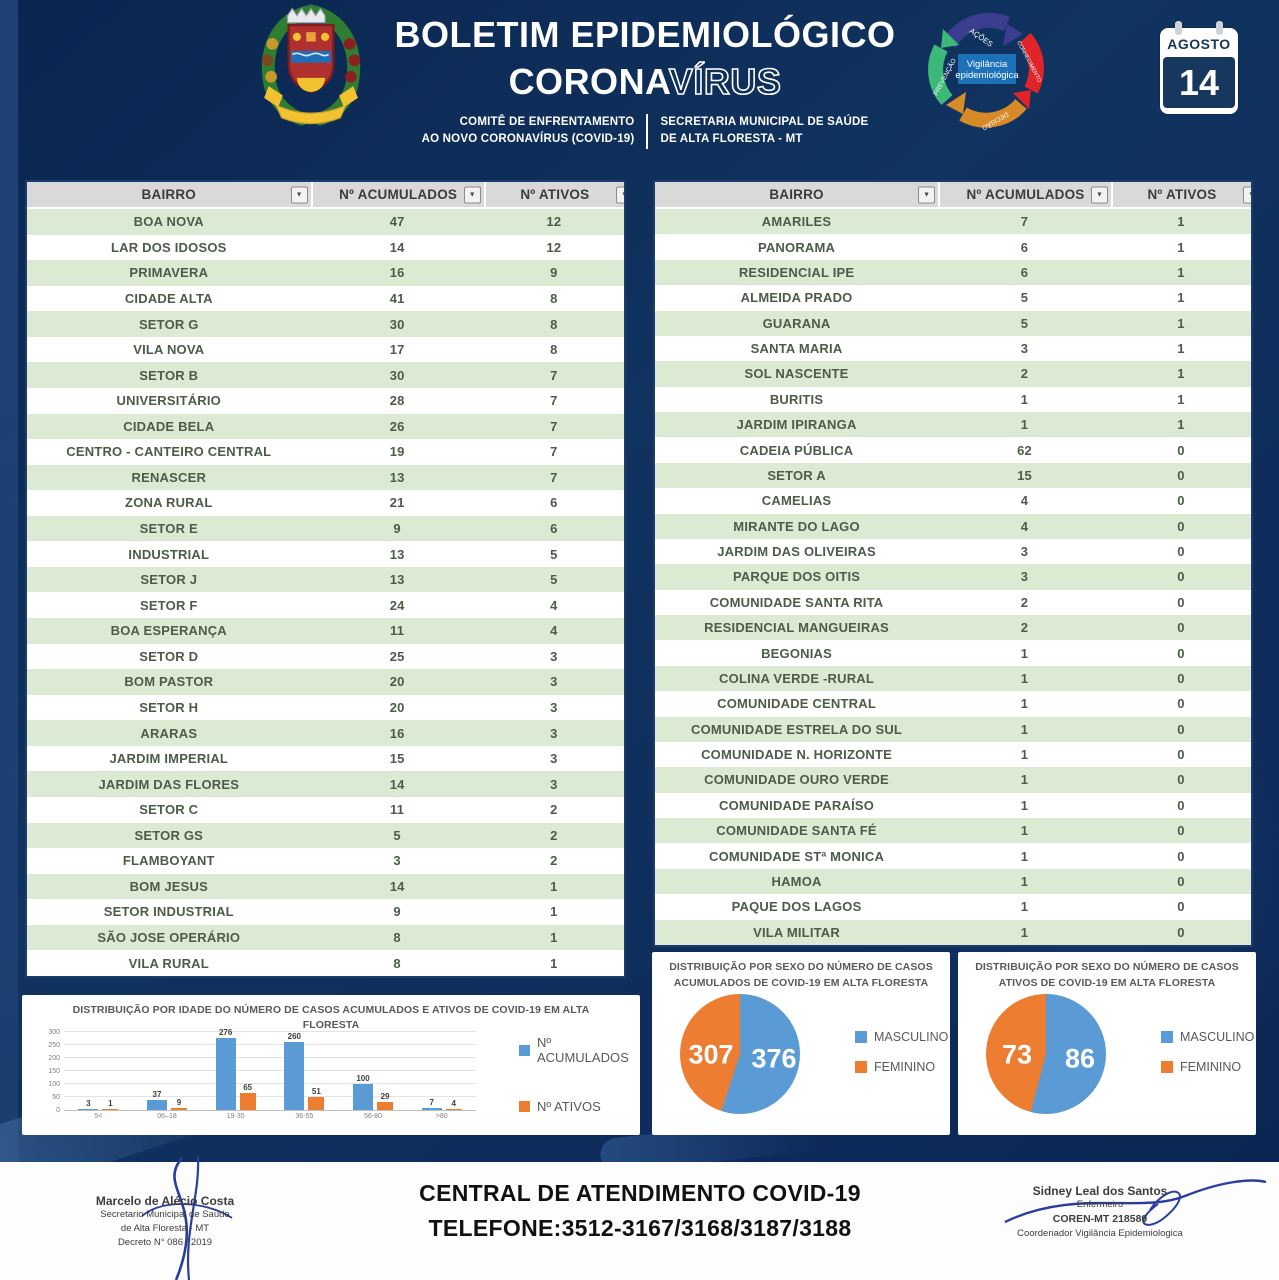  I want to click on table-row: ZONA RURAL 21 6, so click(325, 503).